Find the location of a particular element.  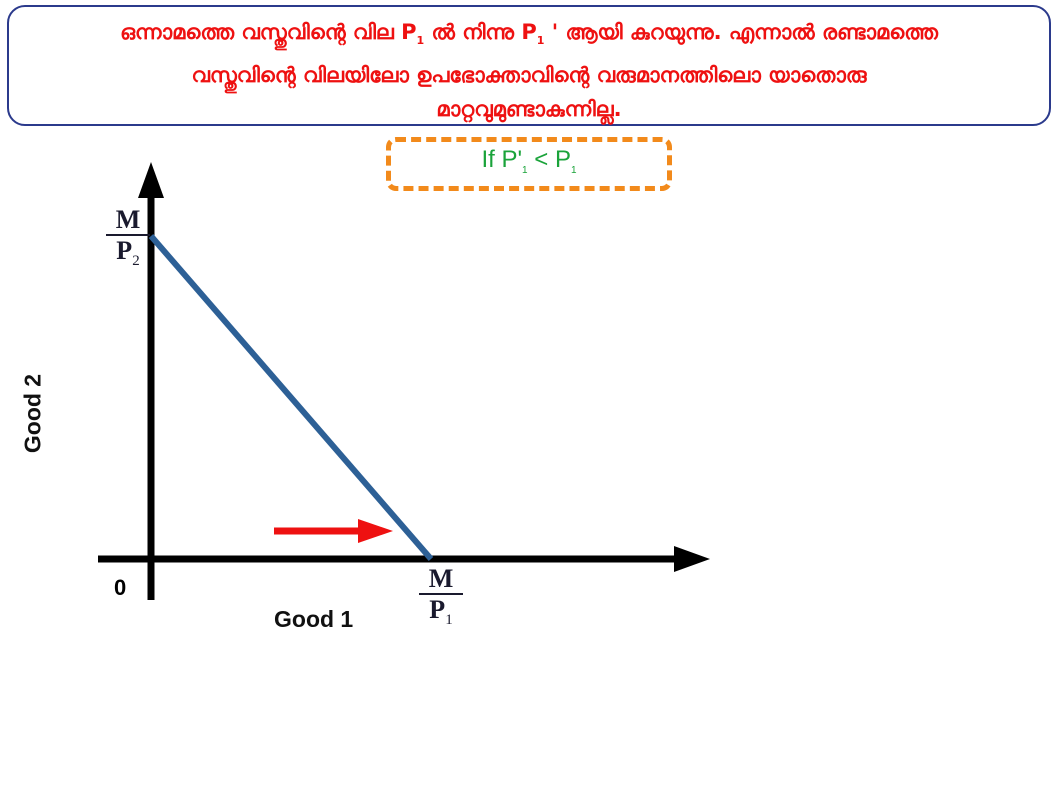

y-intercept-label: M P2 is located at coordinates (128, 241).